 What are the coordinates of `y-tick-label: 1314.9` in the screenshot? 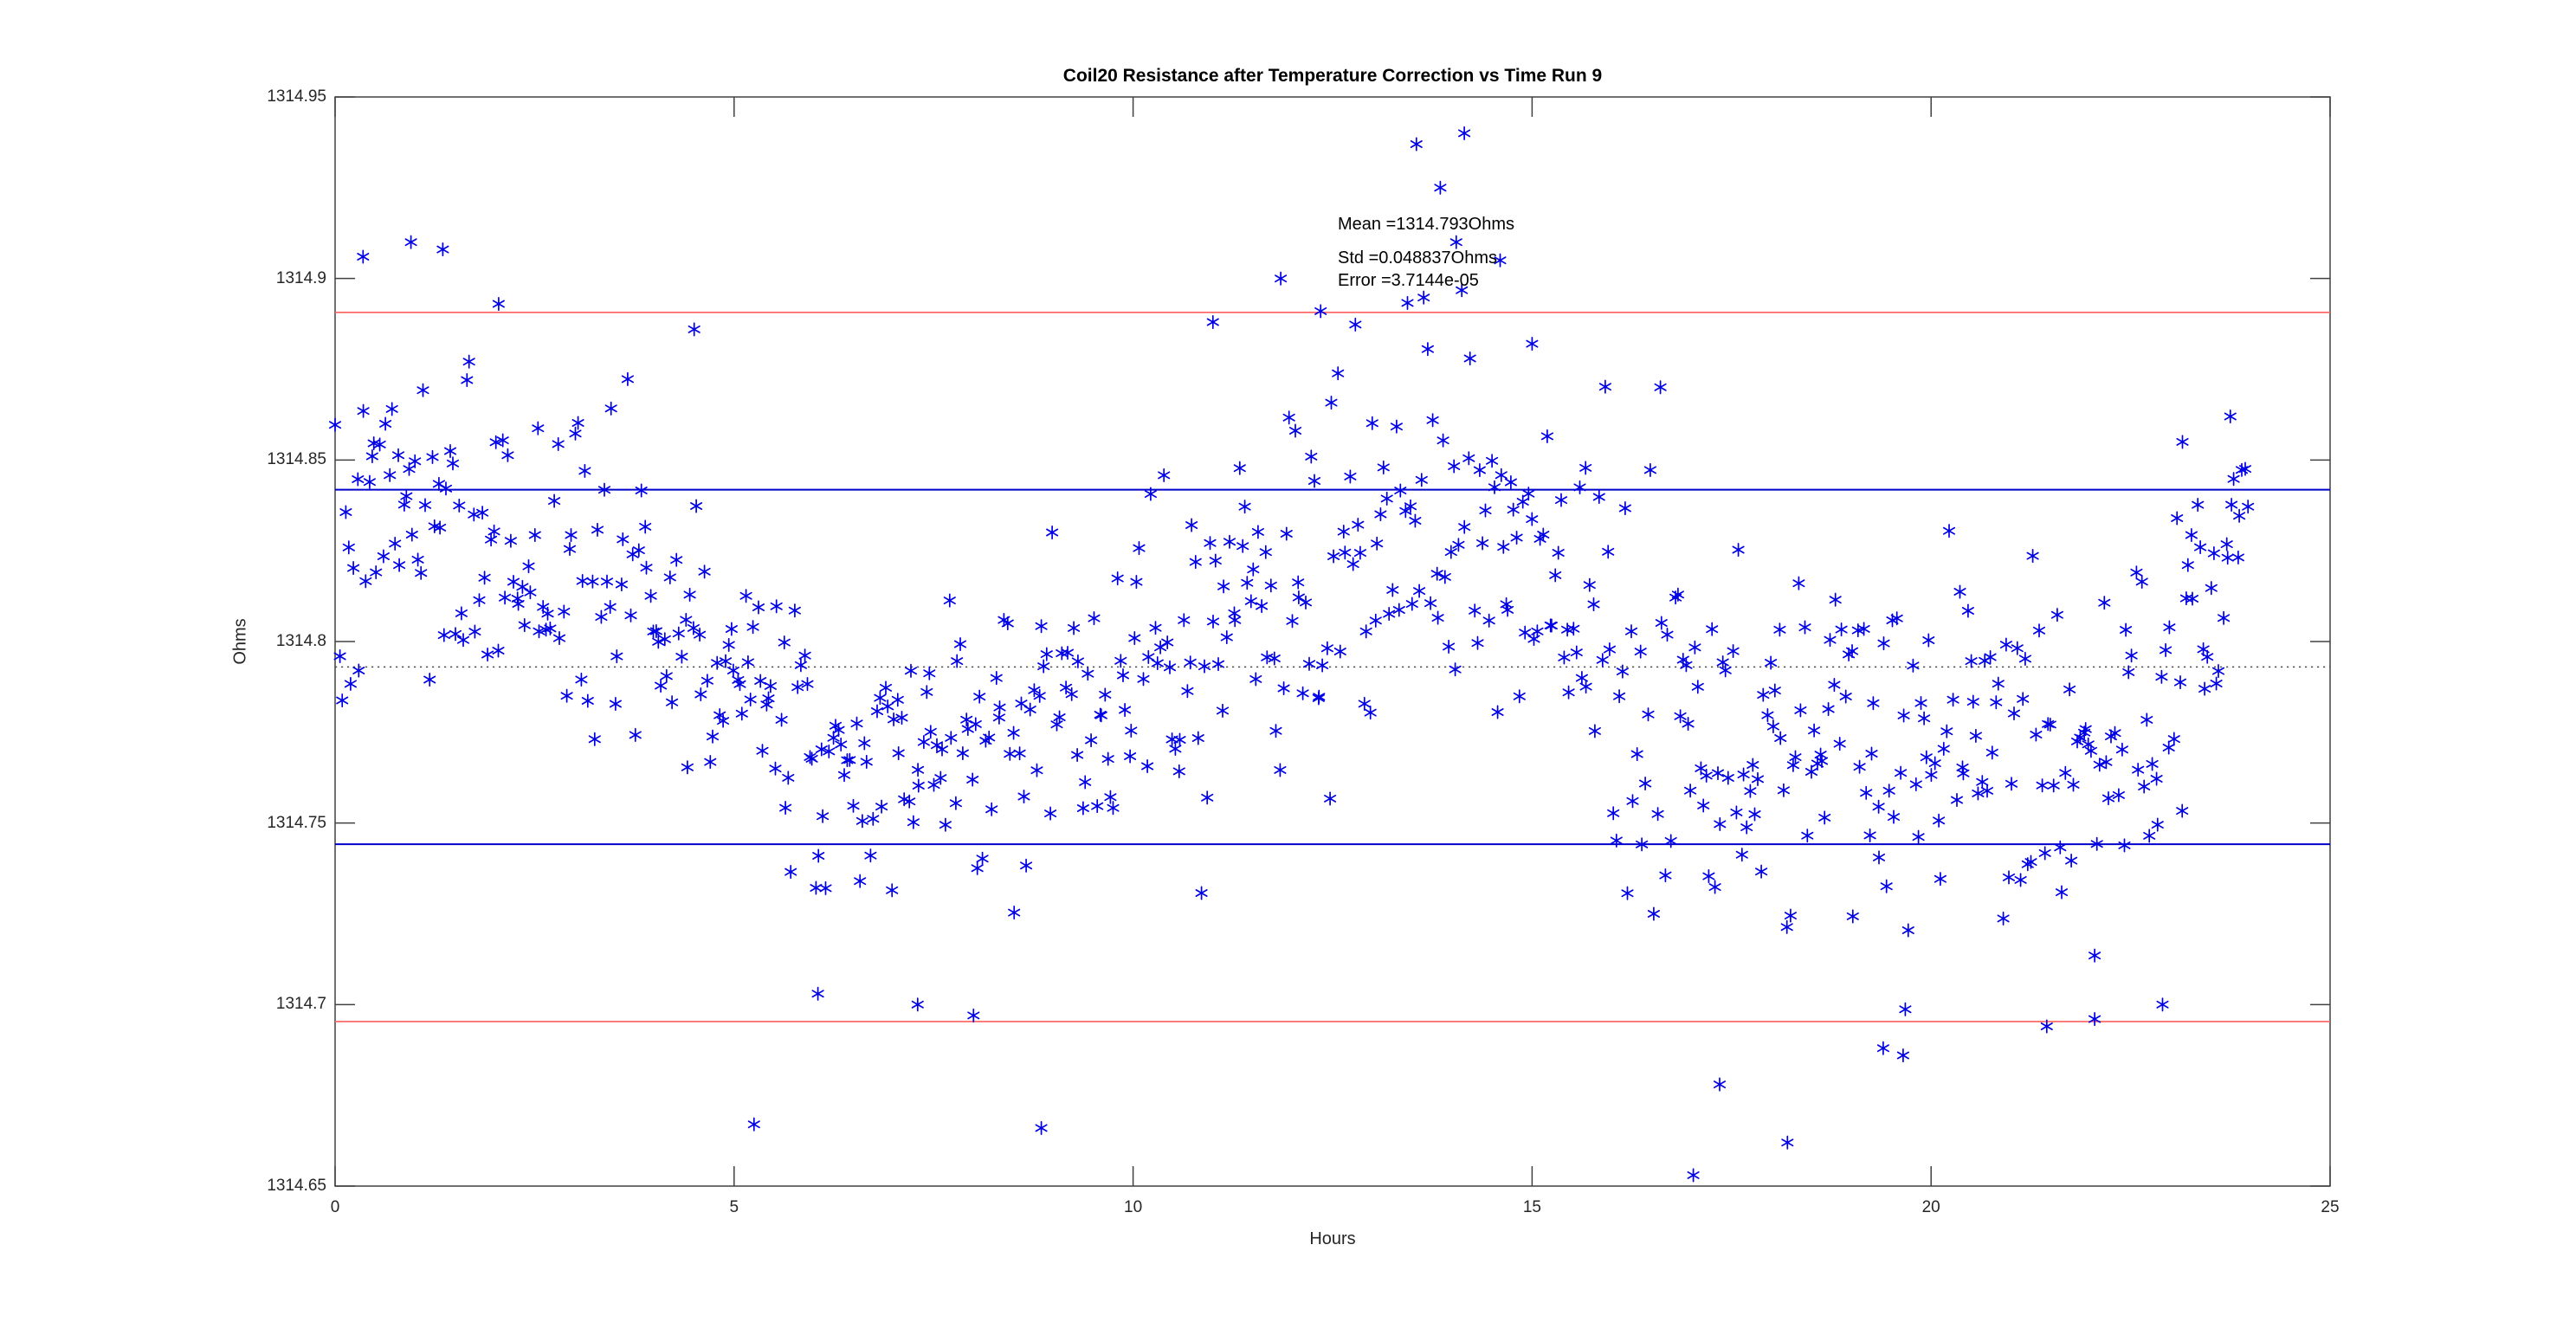 It's located at (300, 278).